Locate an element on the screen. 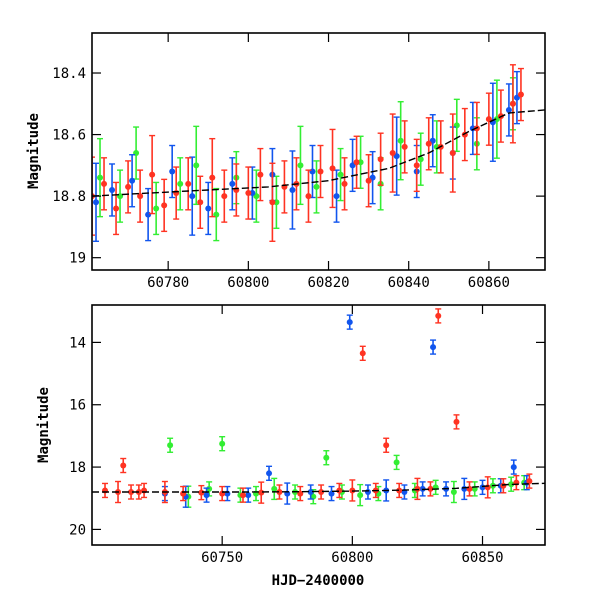 The image size is (600, 600). top-ytick-label: 19 is located at coordinates (77, 259).